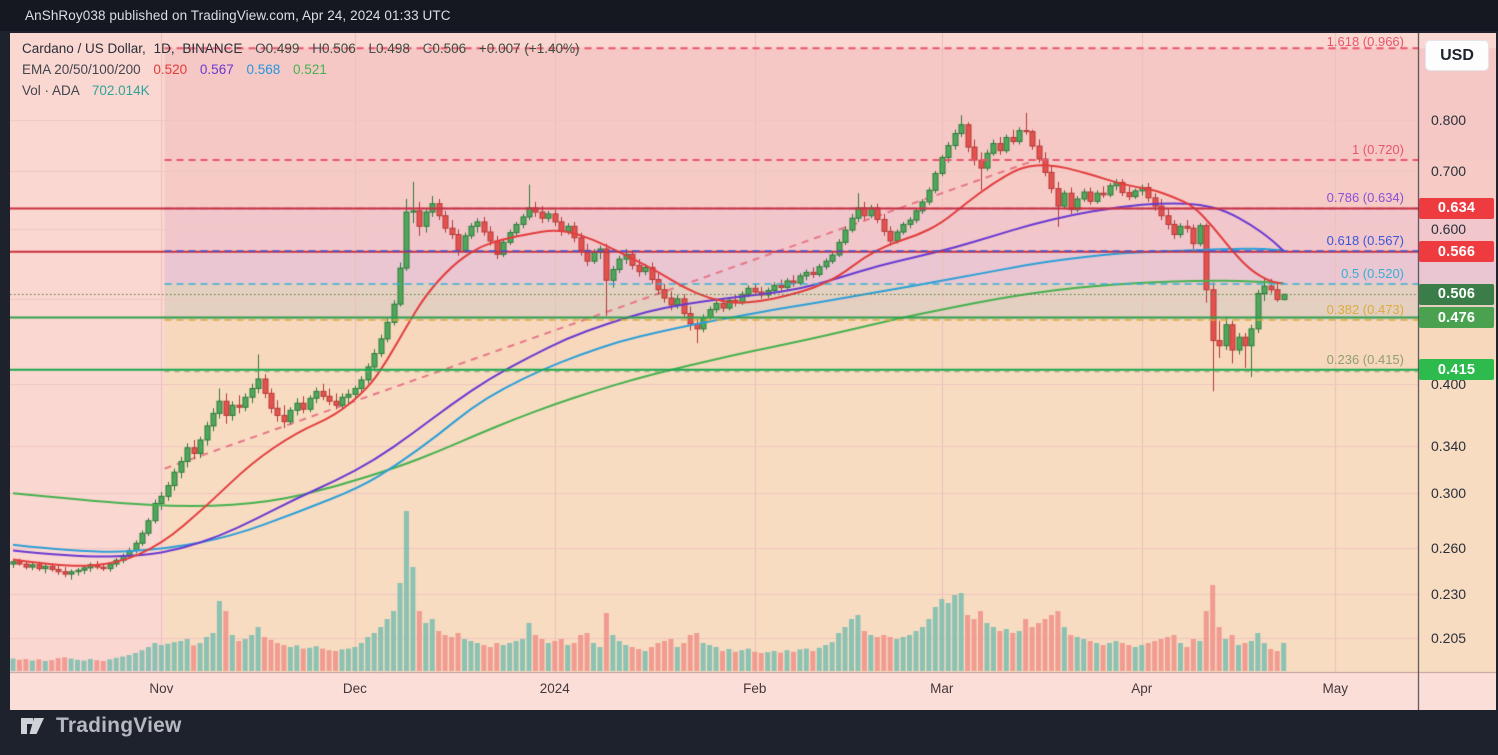 The image size is (1498, 755). What do you see at coordinates (216, 69) in the screenshot?
I see `ema50-value: 0.567` at bounding box center [216, 69].